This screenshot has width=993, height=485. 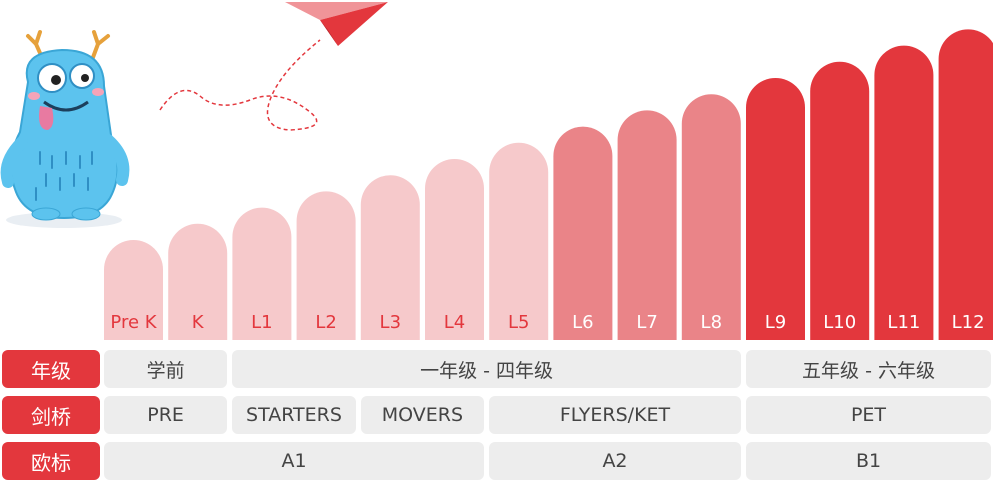 I want to click on bar-label: L7, so click(x=646, y=322).